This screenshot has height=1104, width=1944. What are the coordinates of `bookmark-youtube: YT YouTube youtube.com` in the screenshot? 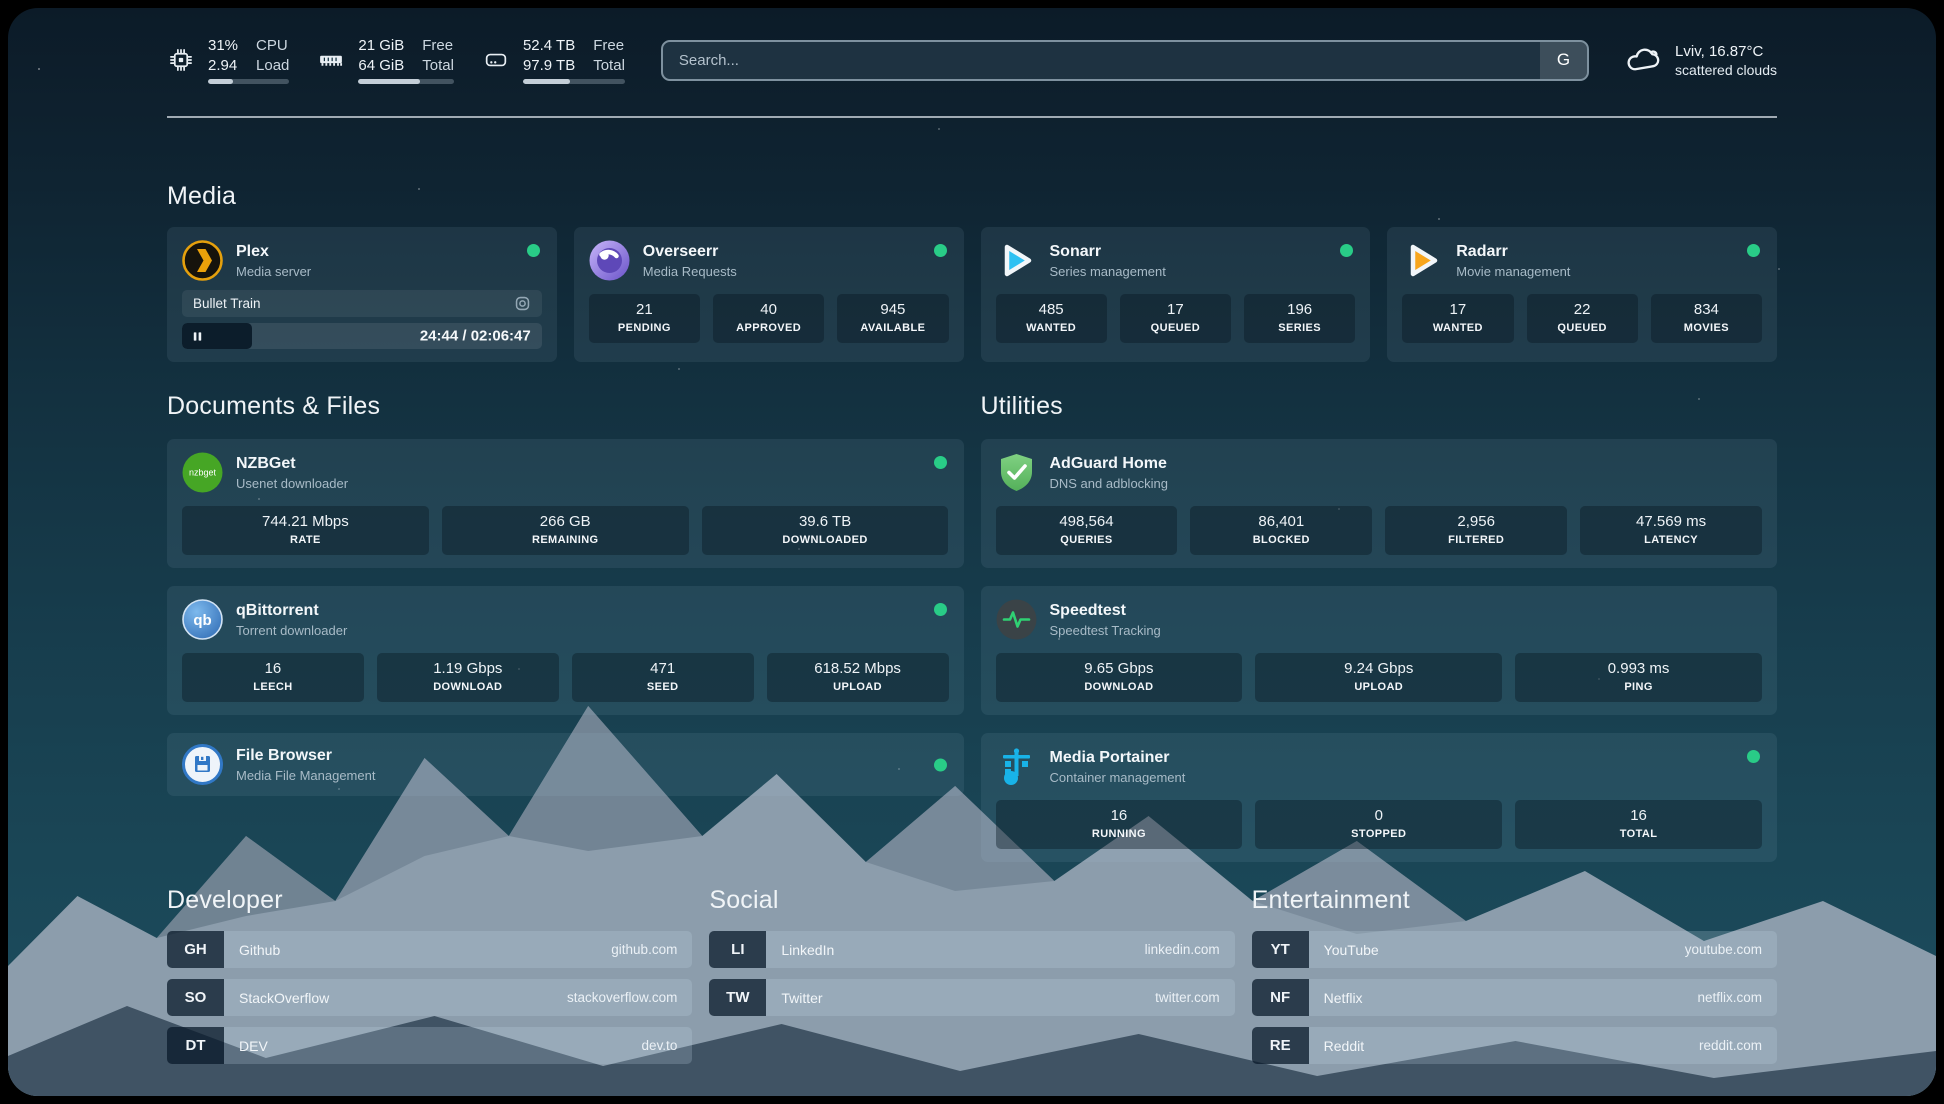 It's located at (1514, 949).